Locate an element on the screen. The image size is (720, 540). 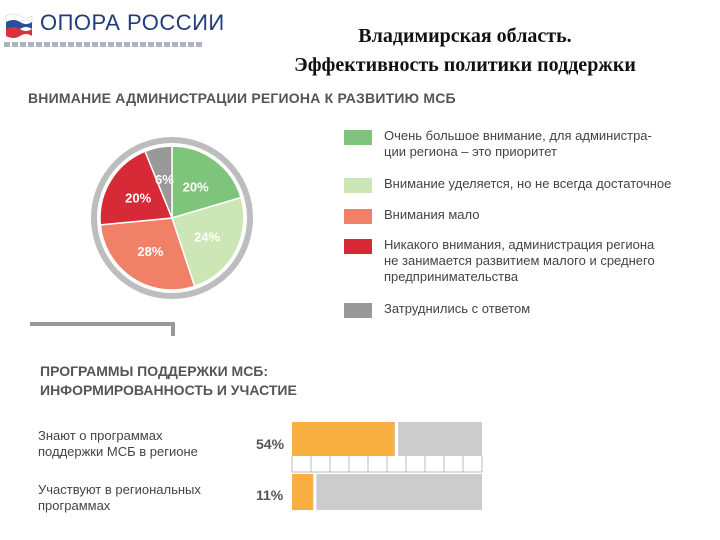
legend-item-undecided-line1: Затруднились с ответом is located at coordinates (457, 308).